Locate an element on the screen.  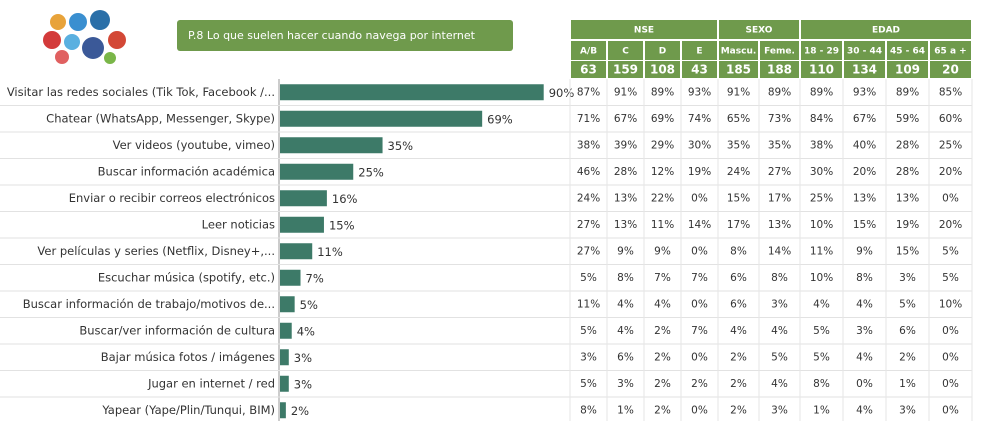
value-label: 35% is located at coordinates (401, 146).